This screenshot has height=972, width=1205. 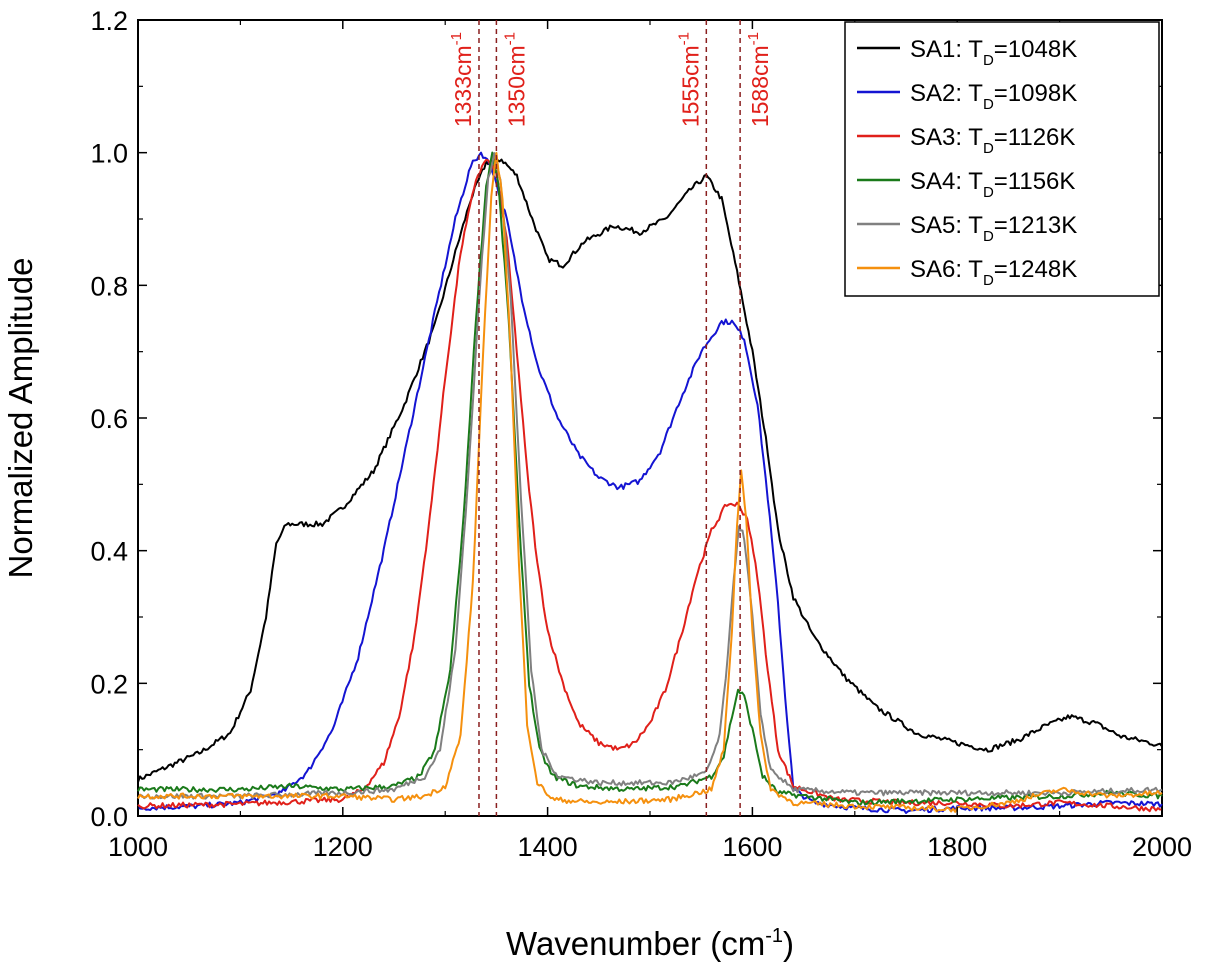 What do you see at coordinates (109, 419) in the screenshot?
I see `y-tick-label: 0.6` at bounding box center [109, 419].